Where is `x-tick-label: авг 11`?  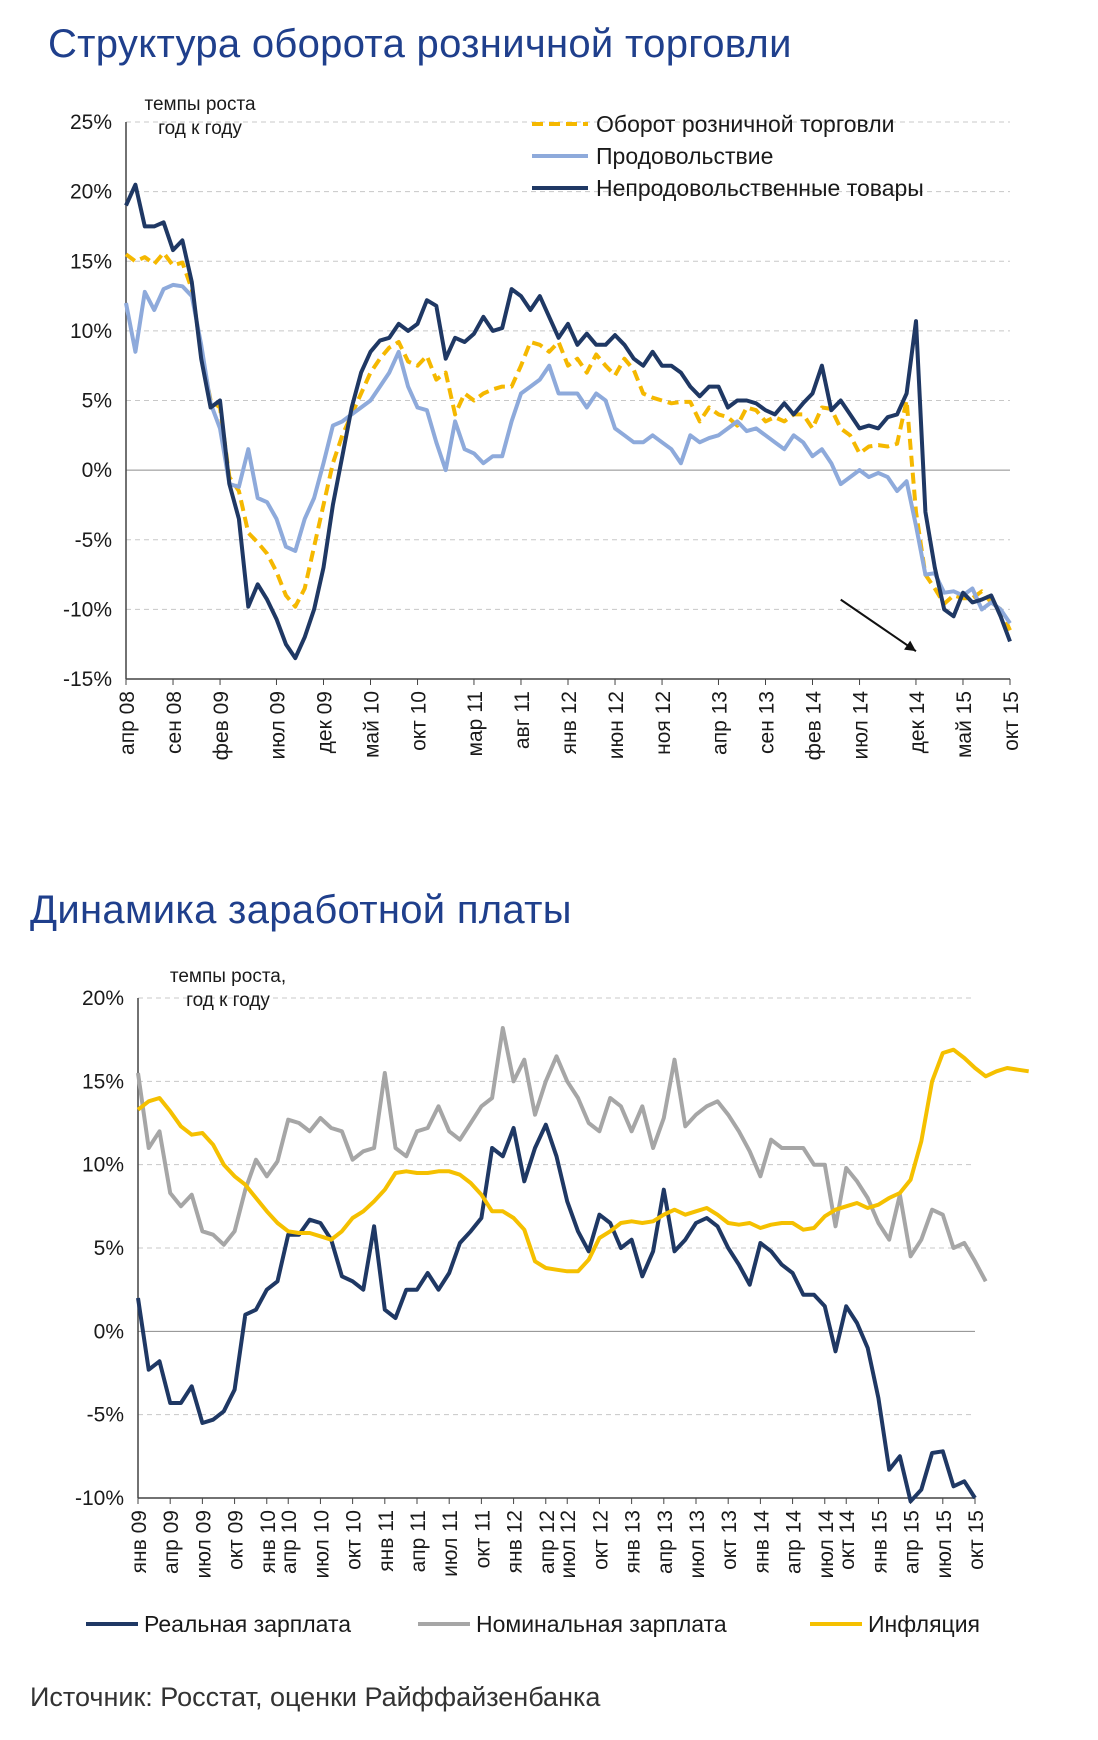 x-tick-label: авг 11 is located at coordinates (522, 720).